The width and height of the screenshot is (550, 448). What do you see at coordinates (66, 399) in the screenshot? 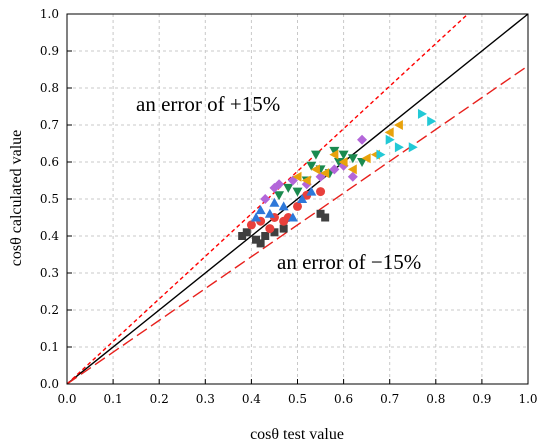
I see `x-tick-label: 0.0` at bounding box center [66, 399].